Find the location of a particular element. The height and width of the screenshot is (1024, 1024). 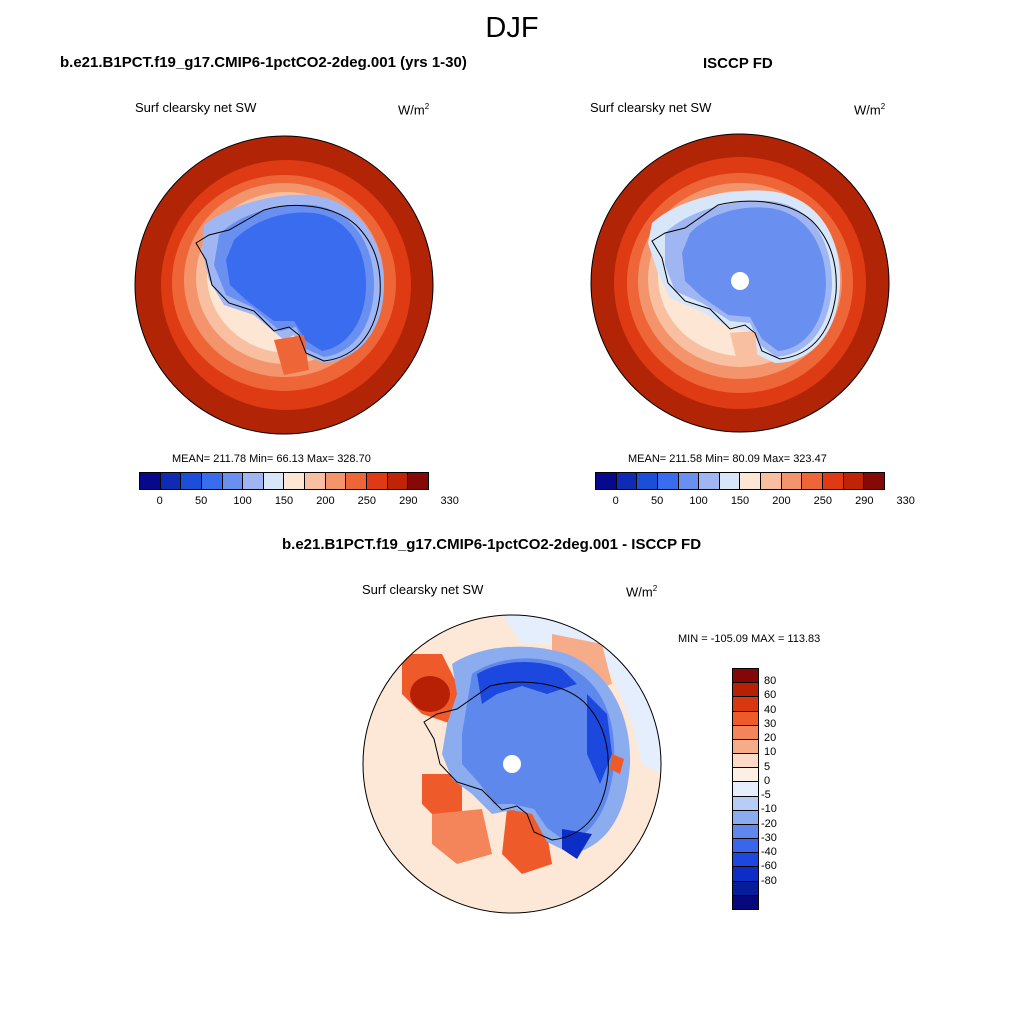

right-colorbar is located at coordinates (740, 481).